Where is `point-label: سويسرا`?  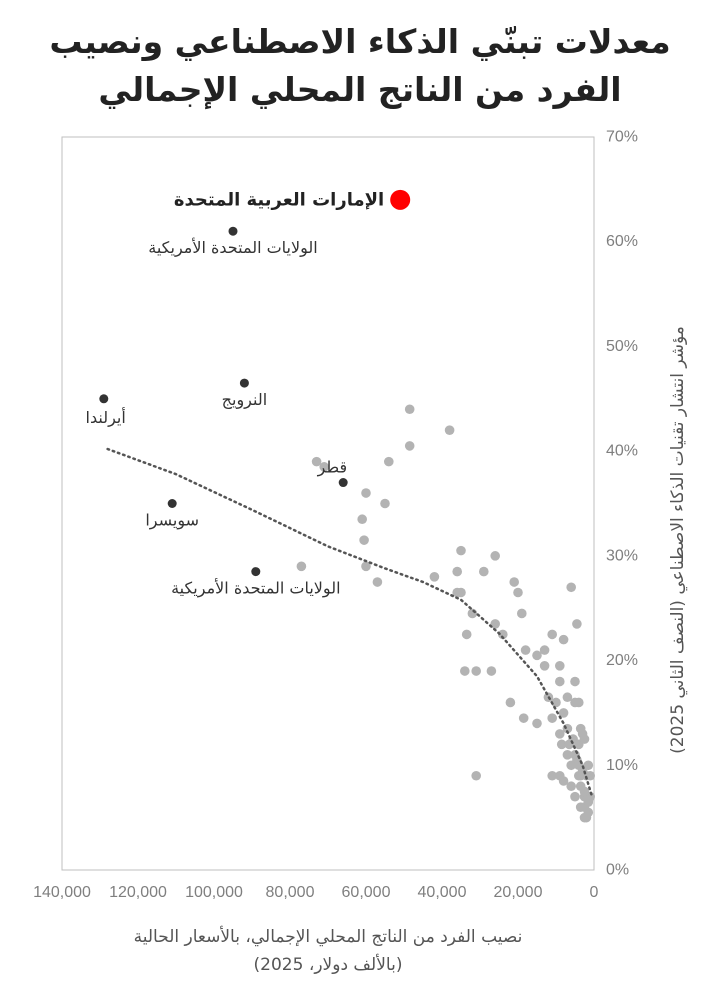 point-label: سويسرا is located at coordinates (172, 521).